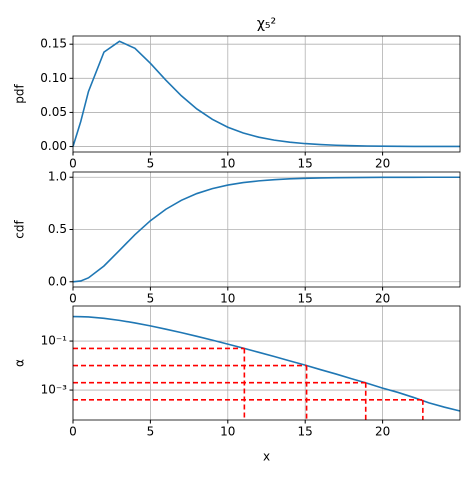  Describe the element at coordinates (53, 44) in the screenshot. I see `y-tick-label: 0.15` at that location.